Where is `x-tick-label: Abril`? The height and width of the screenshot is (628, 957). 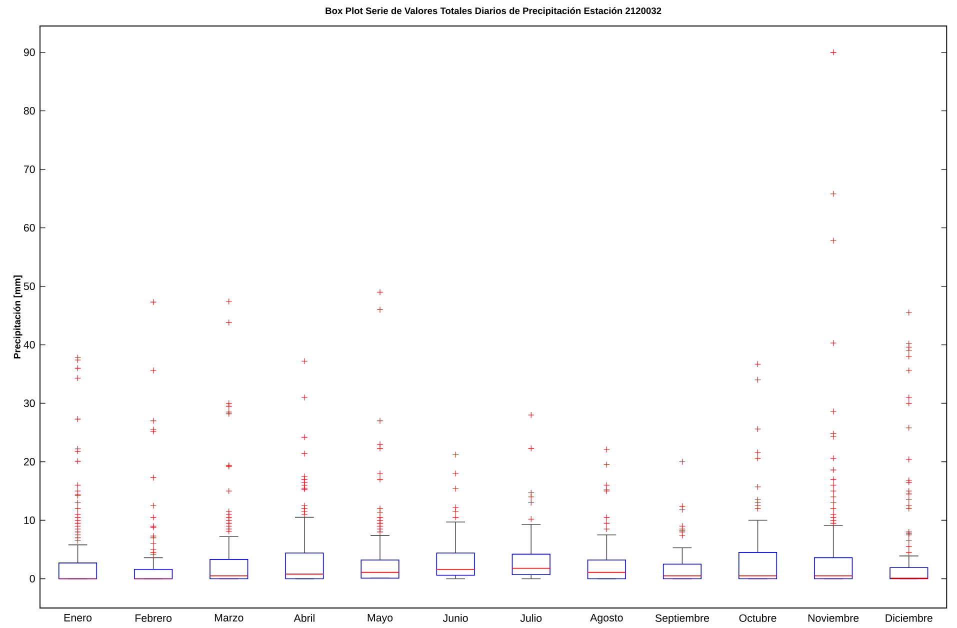
x-tick-label: Abril is located at coordinates (304, 618).